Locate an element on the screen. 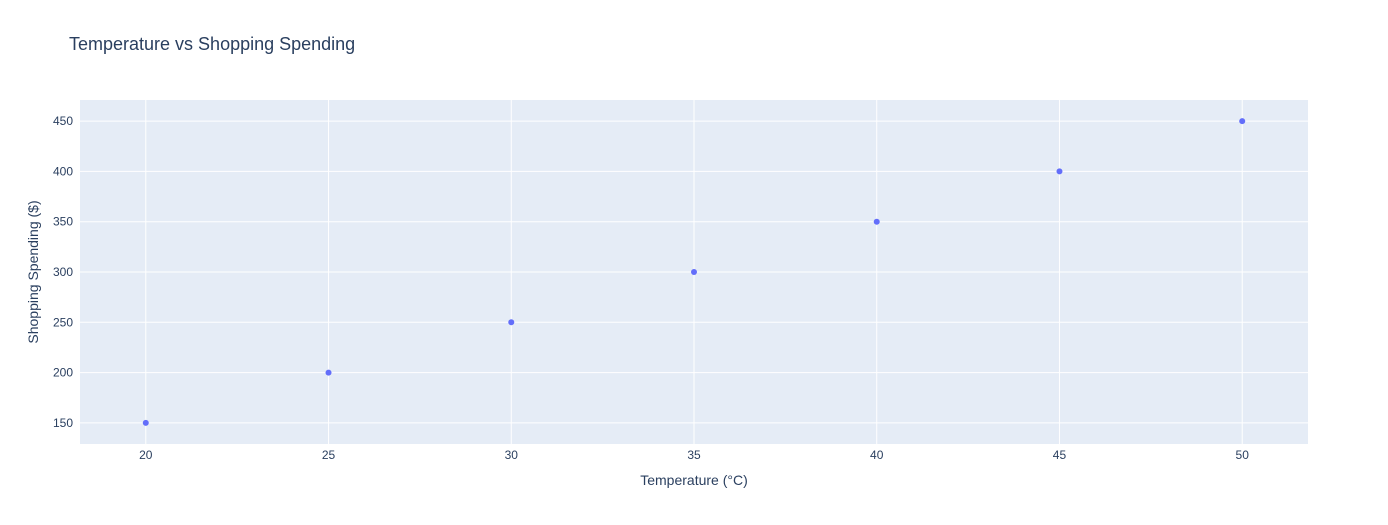 This screenshot has width=1388, height=525. x-axis-ticks: 20 25 30 35 40 45 50 is located at coordinates (694, 455).